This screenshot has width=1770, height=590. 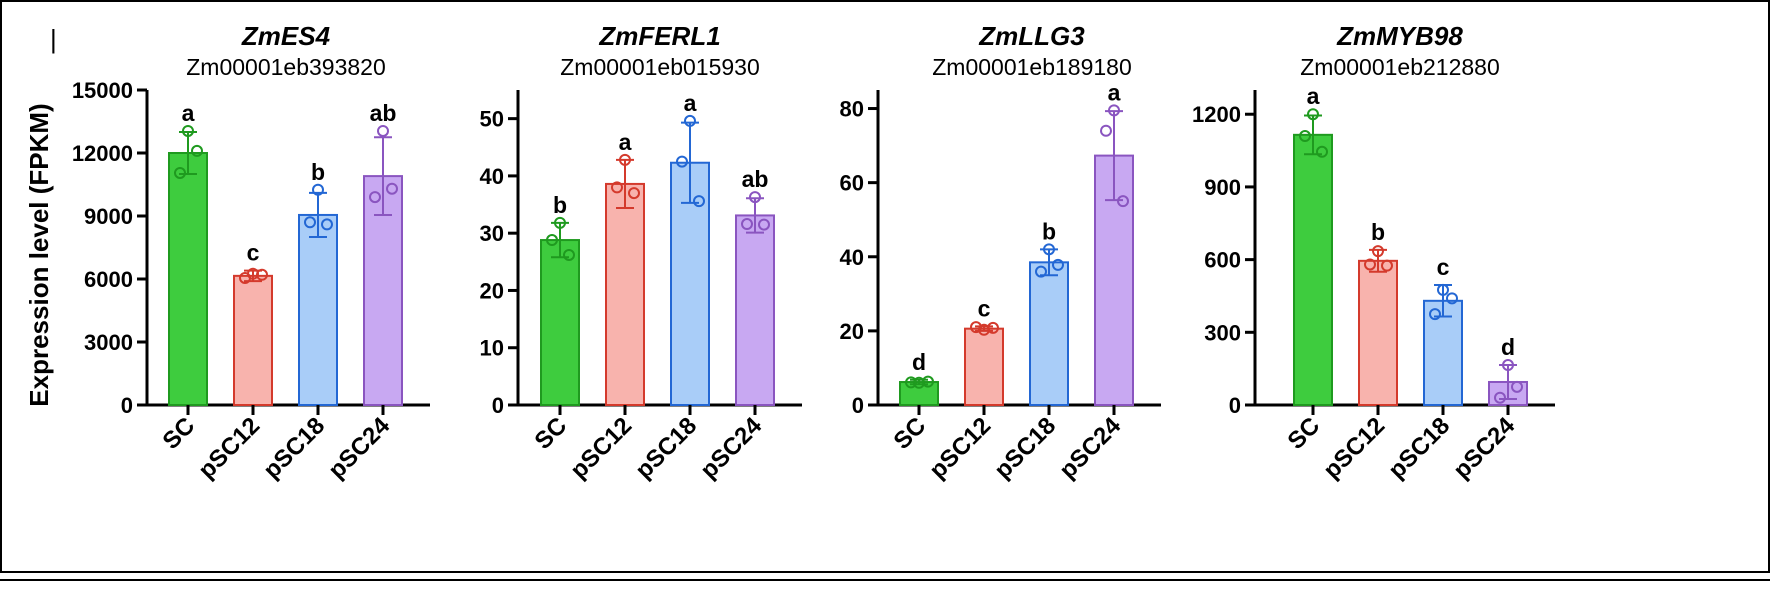 I want to click on chart-title: ZmFERL1, so click(x=659, y=36).